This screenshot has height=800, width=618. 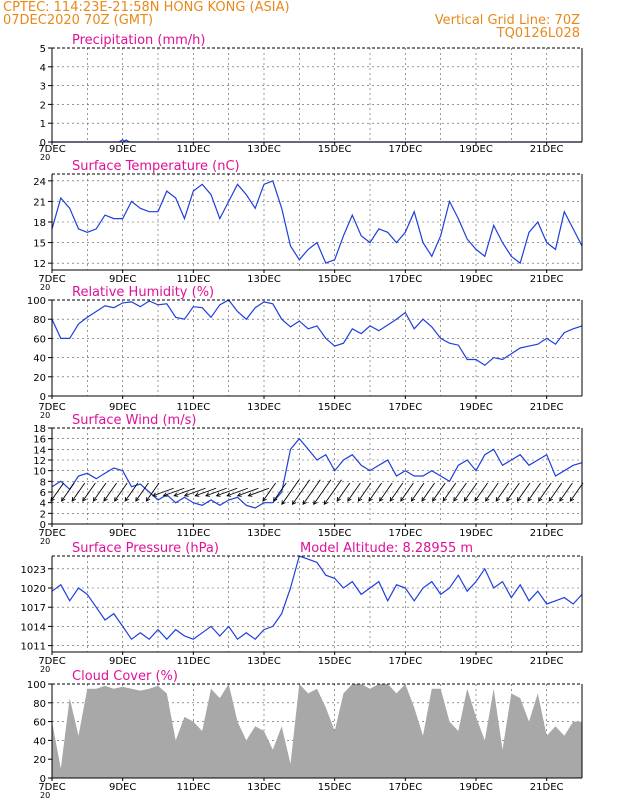 What do you see at coordinates (335, 787) in the screenshot?
I see `cloud-cover-xtick-label: 15DEC` at bounding box center [335, 787].